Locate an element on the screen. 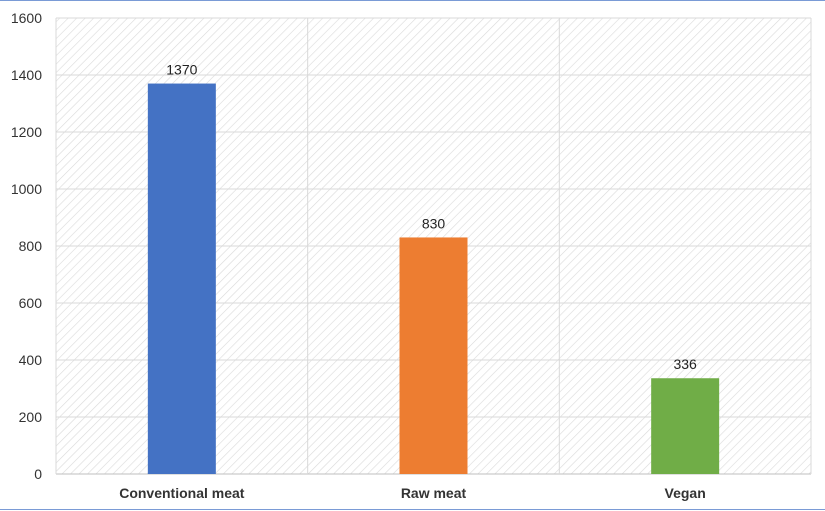  y-tick-label: 400 is located at coordinates (31, 360).